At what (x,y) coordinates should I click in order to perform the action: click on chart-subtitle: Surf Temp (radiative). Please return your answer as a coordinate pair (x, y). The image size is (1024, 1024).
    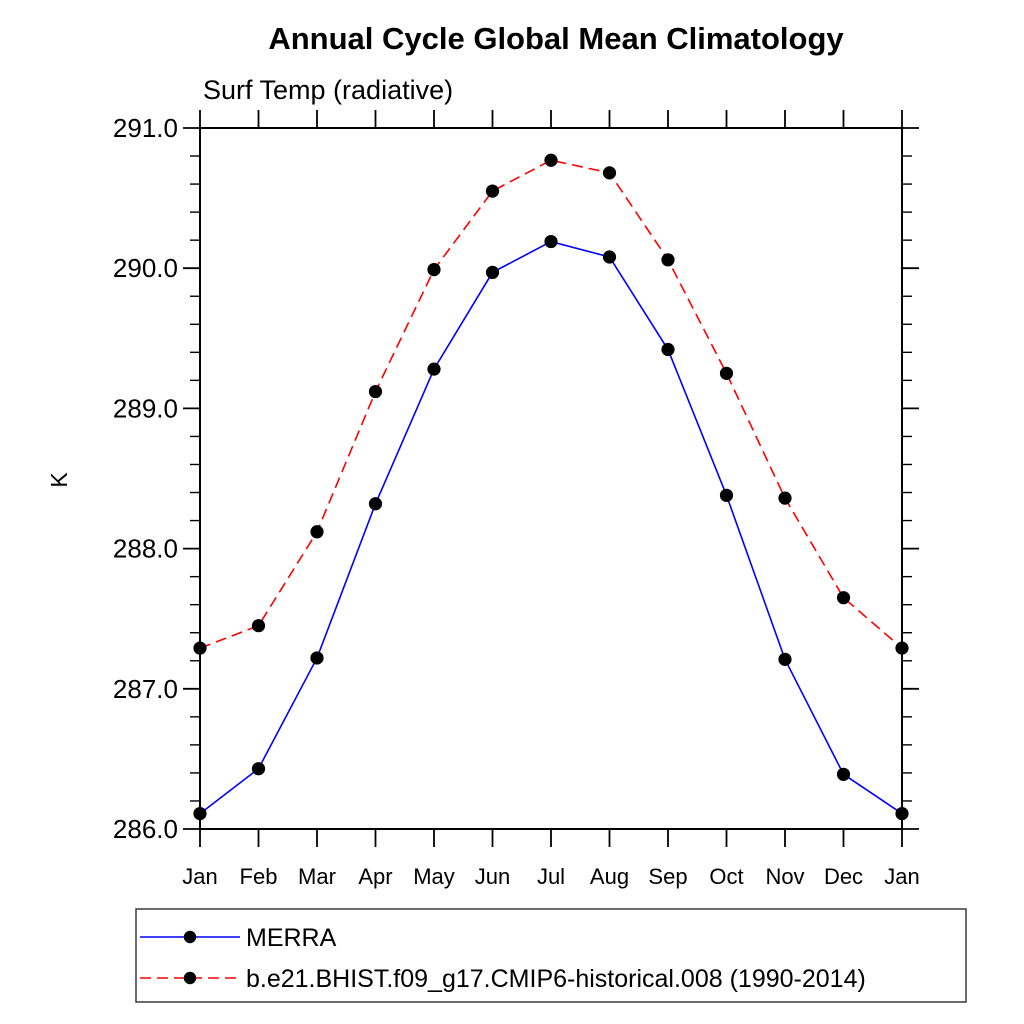
    Looking at the image, I should click on (328, 90).